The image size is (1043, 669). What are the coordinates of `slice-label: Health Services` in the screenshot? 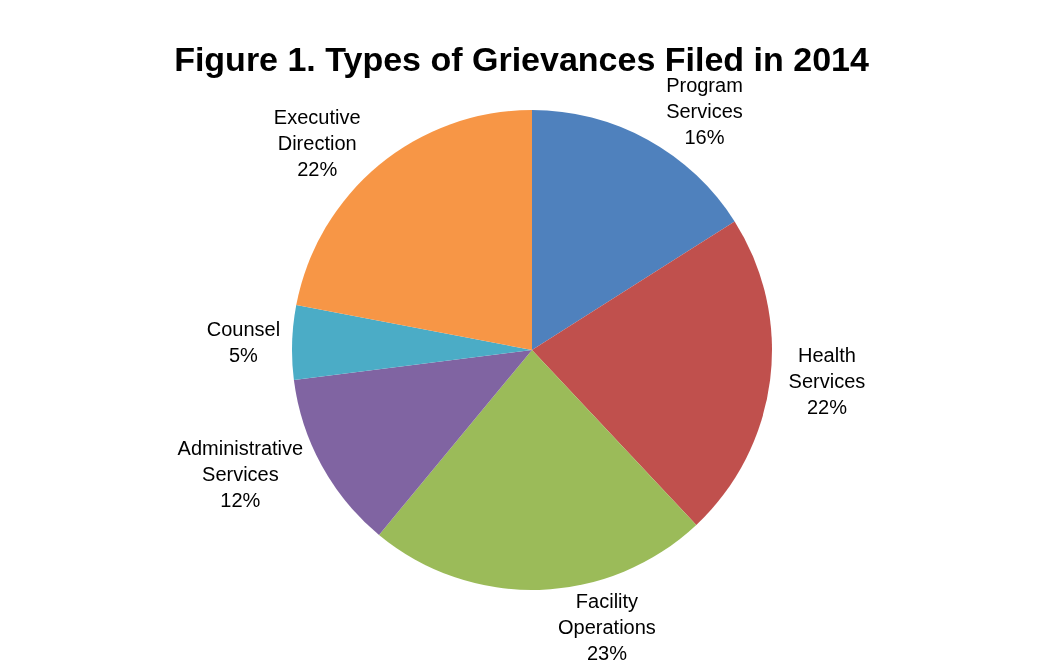 It's located at (827, 367).